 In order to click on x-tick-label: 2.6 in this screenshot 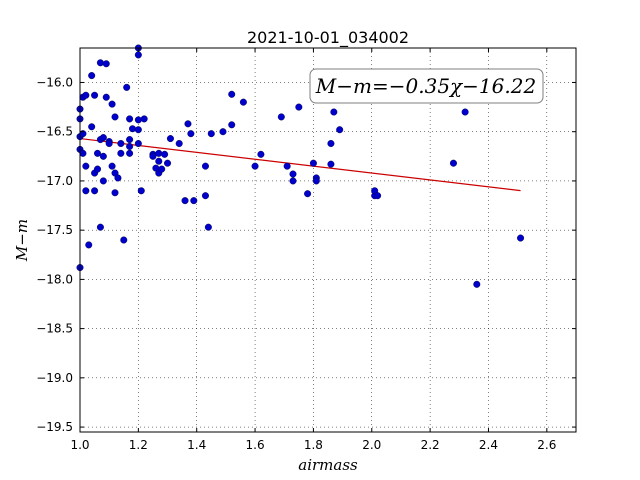, I will do `click(546, 445)`.